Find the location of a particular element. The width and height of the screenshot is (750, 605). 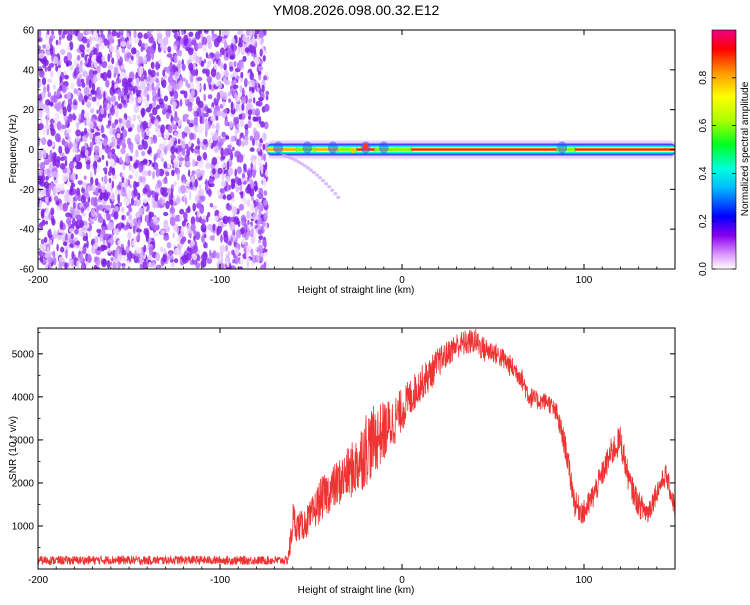

y-tick-label: 40 is located at coordinates (29, 70).